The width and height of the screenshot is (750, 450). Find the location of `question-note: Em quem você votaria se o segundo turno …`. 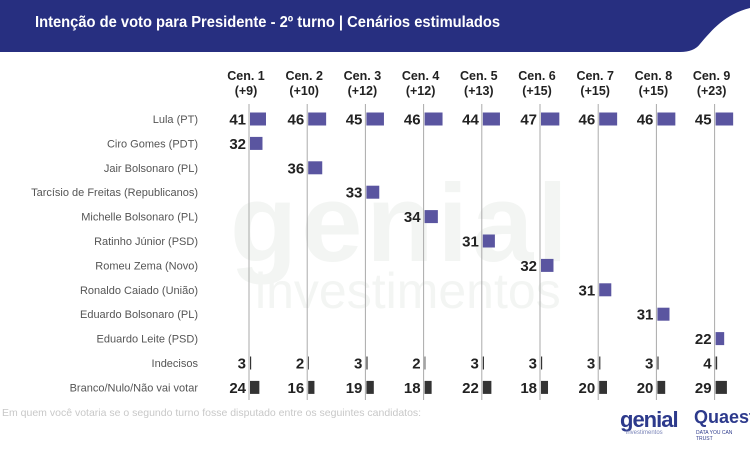

question-note: Em quem você votaria se o segundo turno … is located at coordinates (212, 413).